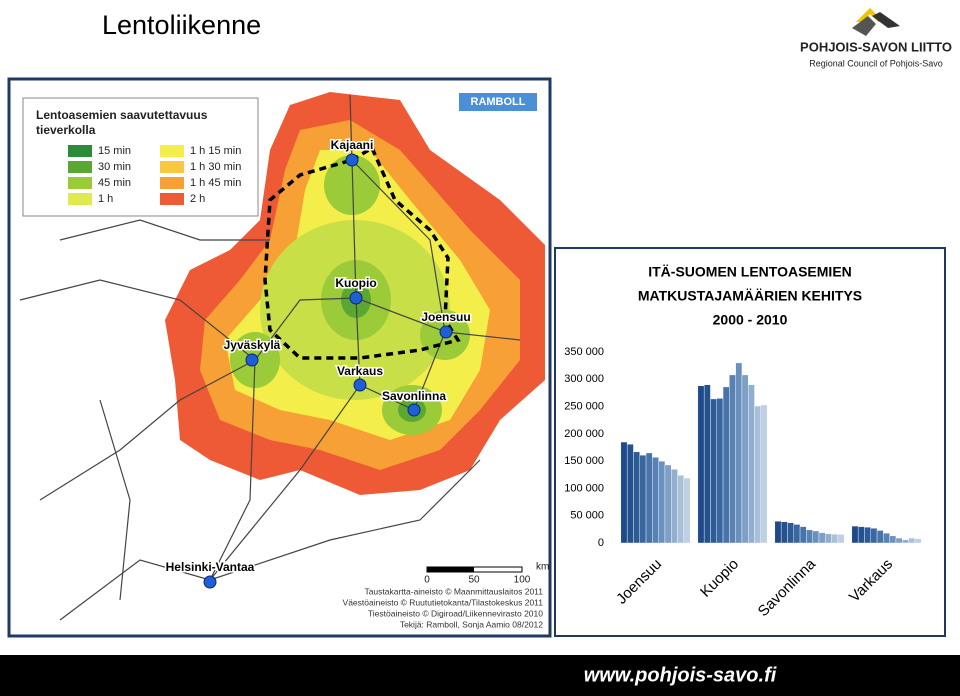 The height and width of the screenshot is (696, 960). I want to click on map-legend-title: tieverkolla, so click(66, 130).